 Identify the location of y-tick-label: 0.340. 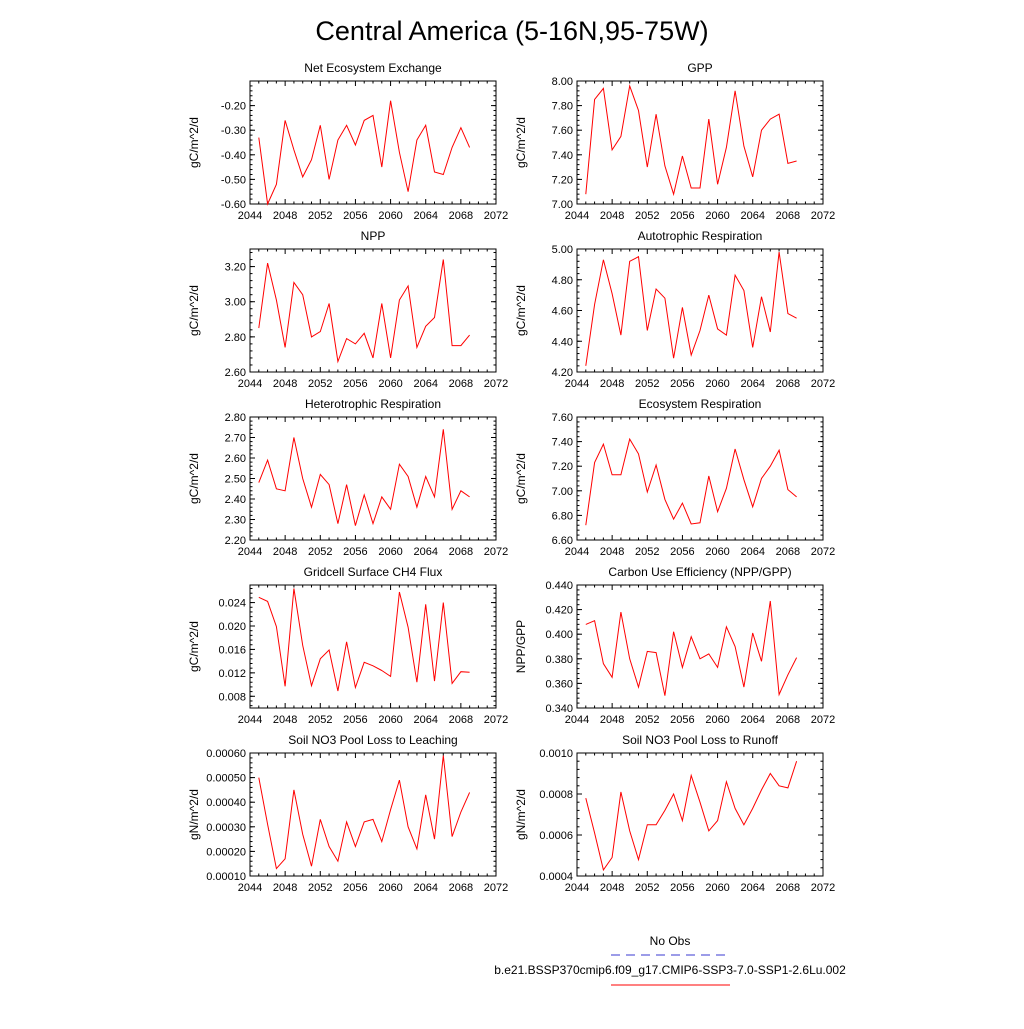
(559, 709).